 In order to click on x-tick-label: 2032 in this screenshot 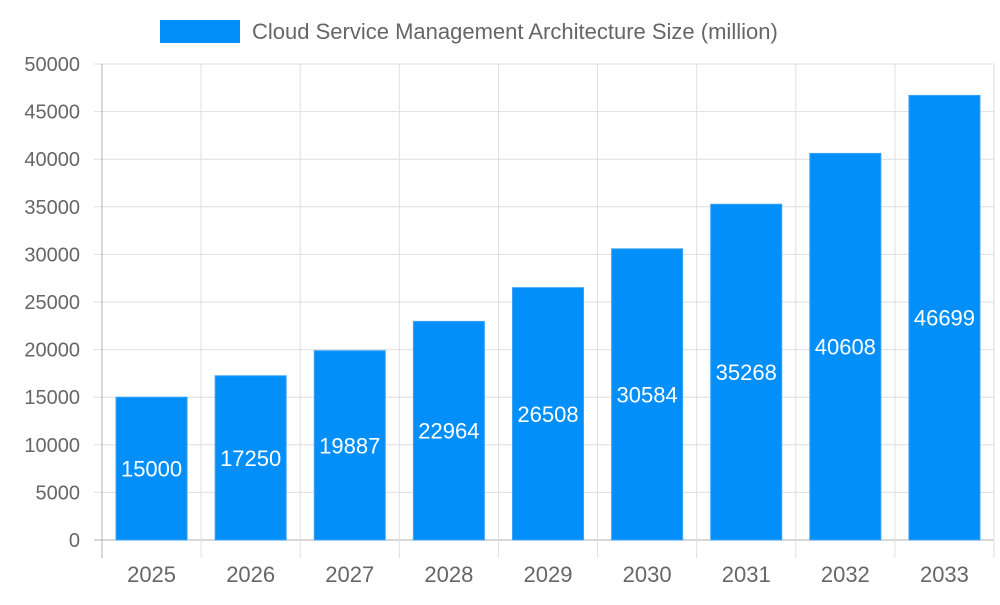, I will do `click(845, 574)`.